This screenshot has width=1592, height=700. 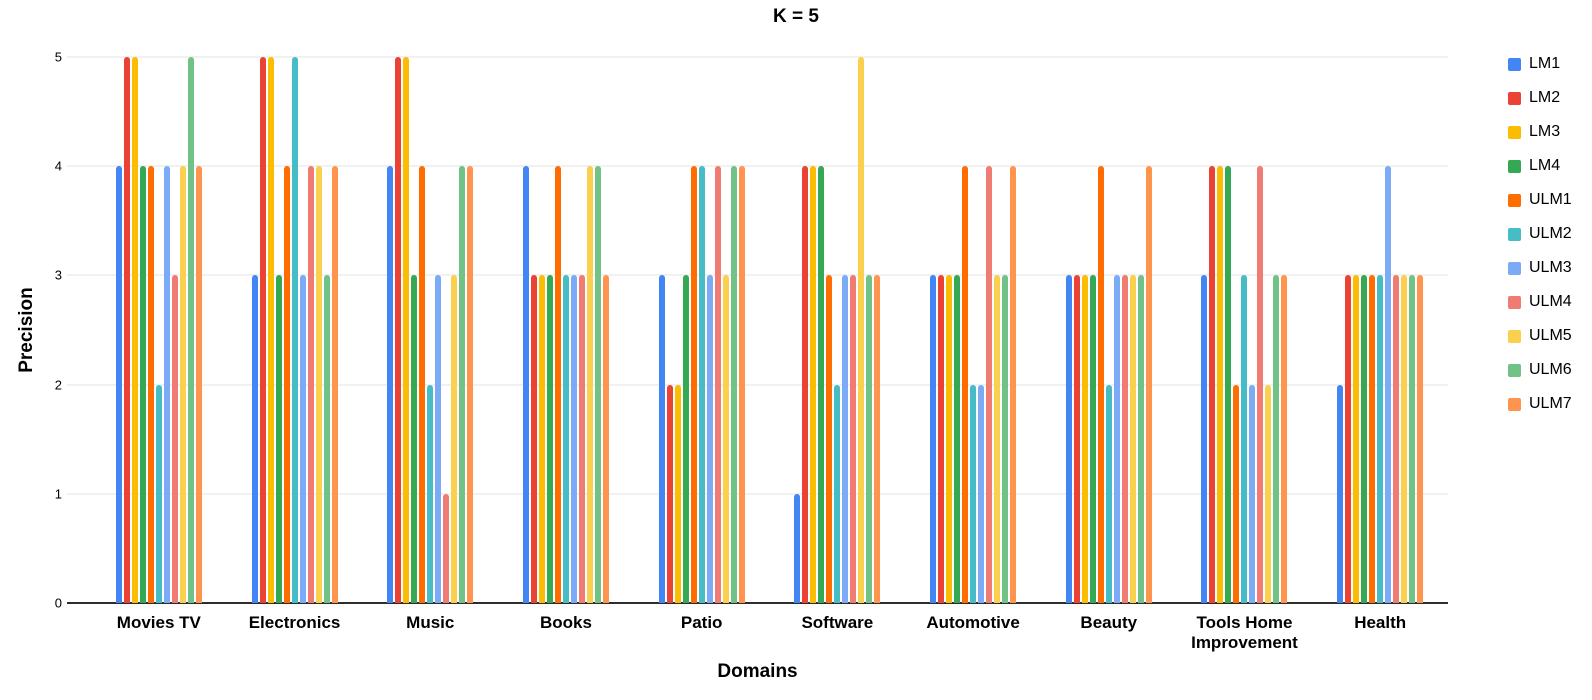 I want to click on legend-label: ULM4, so click(x=1550, y=301).